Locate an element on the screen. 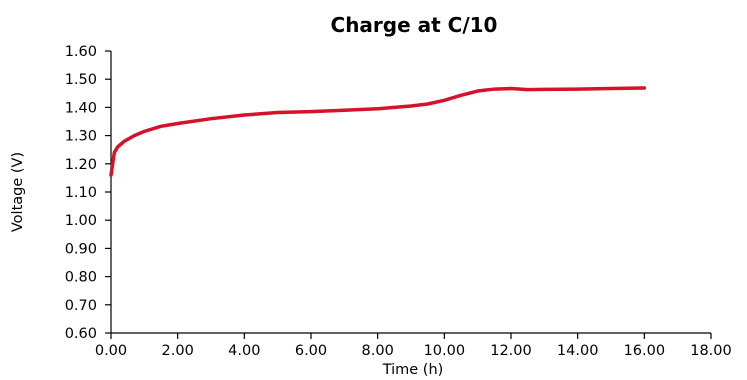  x-tick-label: 2.00 is located at coordinates (178, 351).